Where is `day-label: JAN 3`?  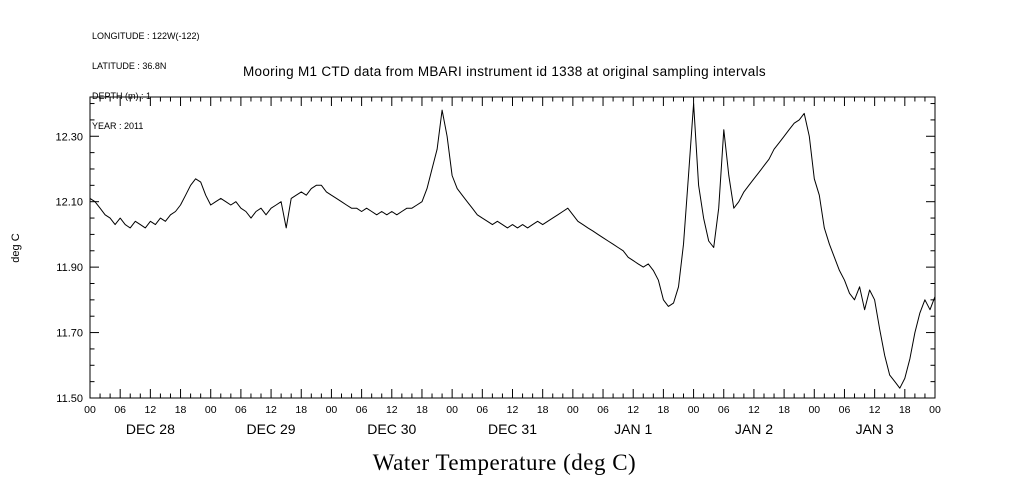 day-label: JAN 3 is located at coordinates (875, 429).